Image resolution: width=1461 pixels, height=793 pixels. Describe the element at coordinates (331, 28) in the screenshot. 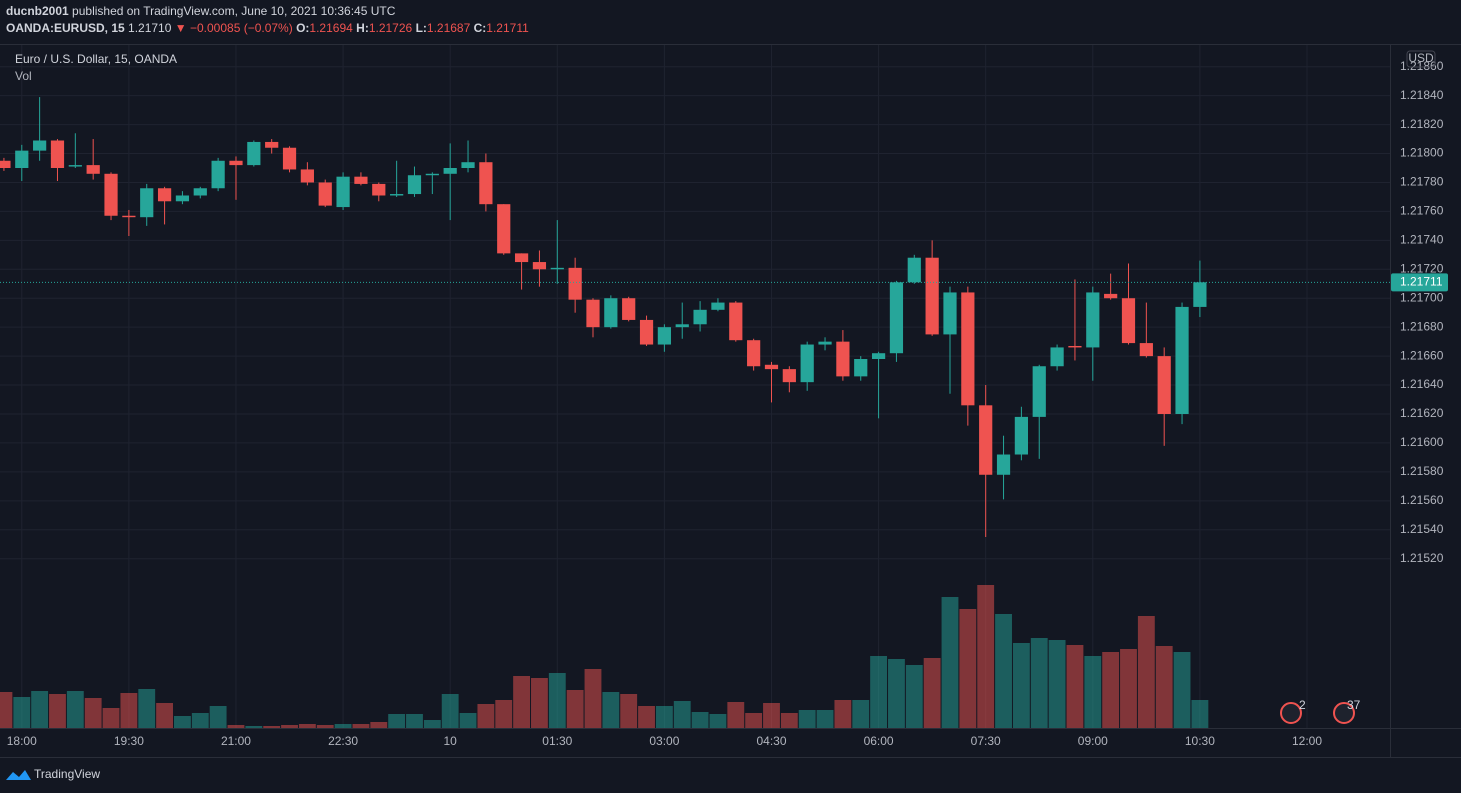

I see `o: 1.21694` at that location.